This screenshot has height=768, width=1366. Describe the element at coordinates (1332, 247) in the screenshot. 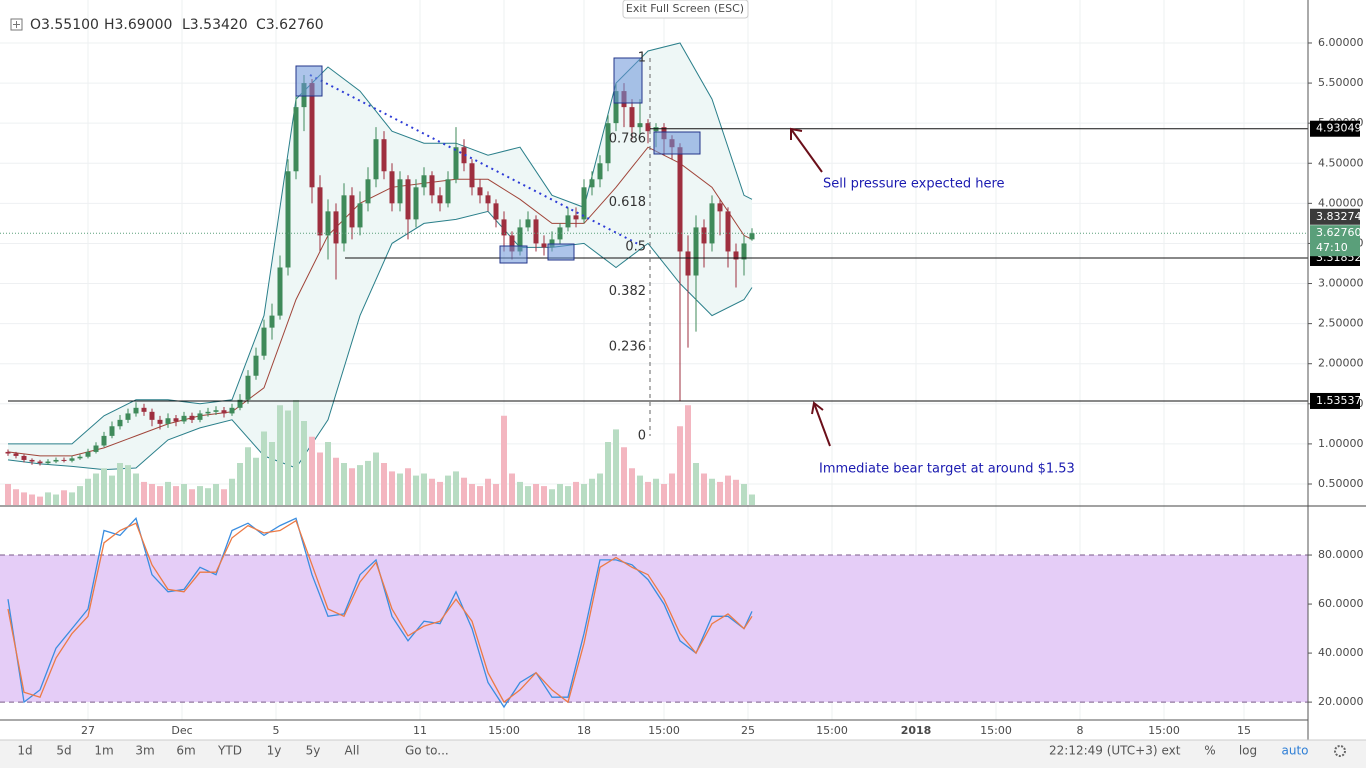

I see `countdown-label: 47:10` at that location.